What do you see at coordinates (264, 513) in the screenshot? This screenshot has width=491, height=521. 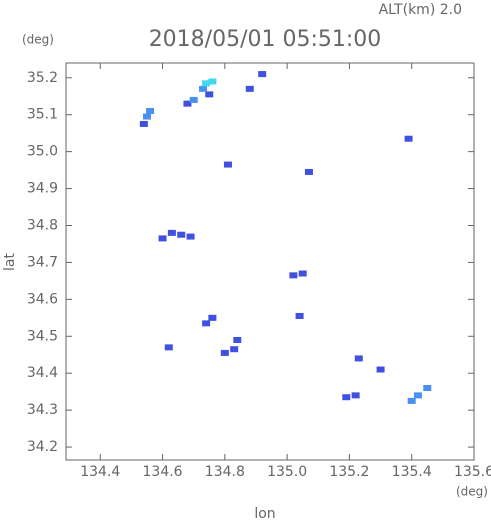 I see `x-axis-label: lon` at bounding box center [264, 513].